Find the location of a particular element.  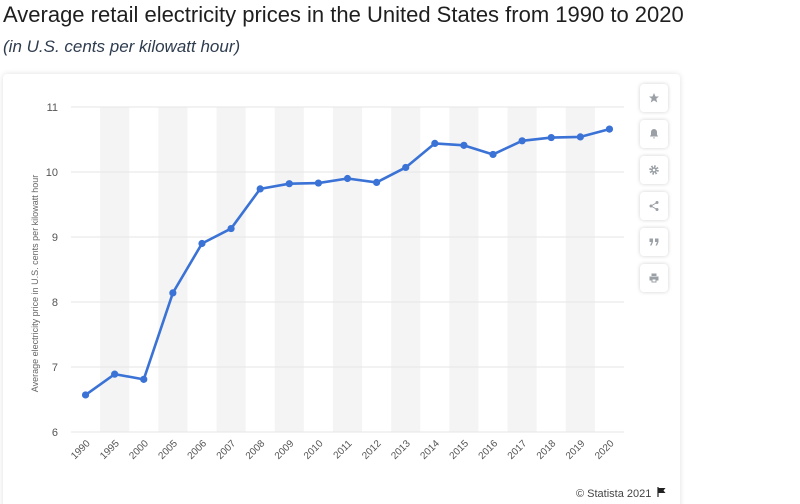

star-icon is located at coordinates (654, 98).